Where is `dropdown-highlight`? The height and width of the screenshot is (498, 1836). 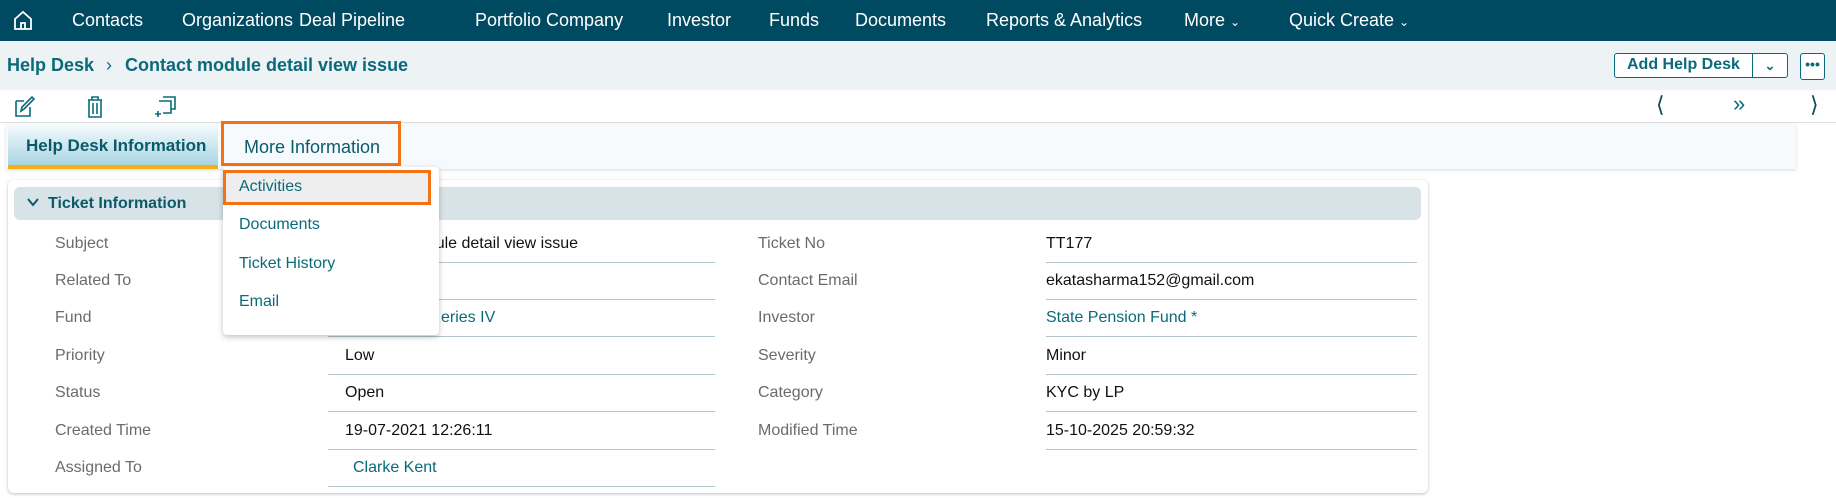 dropdown-highlight is located at coordinates (327, 187).